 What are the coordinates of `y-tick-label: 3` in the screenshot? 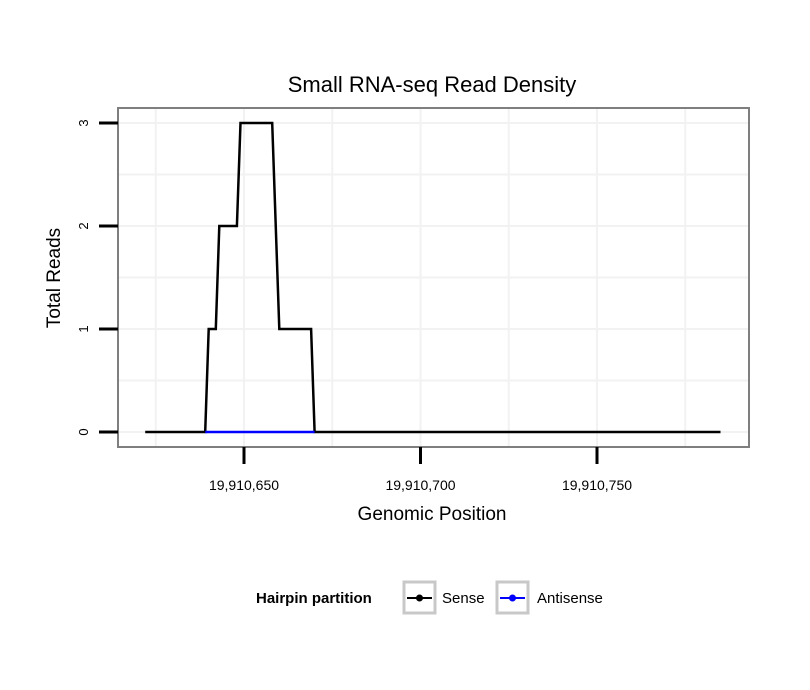 It's located at (83, 122).